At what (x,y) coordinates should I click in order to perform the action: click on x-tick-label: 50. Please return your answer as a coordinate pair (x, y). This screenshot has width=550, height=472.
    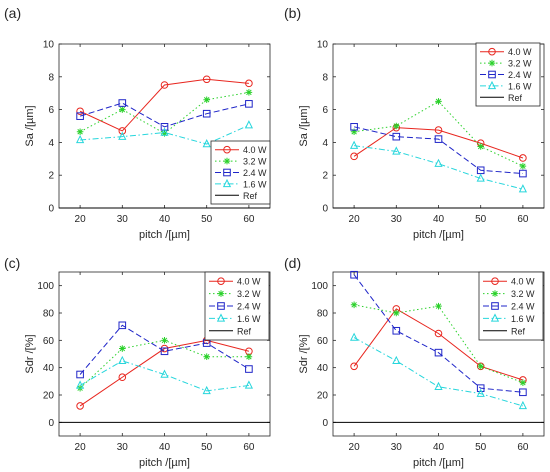
    Looking at the image, I should click on (207, 447).